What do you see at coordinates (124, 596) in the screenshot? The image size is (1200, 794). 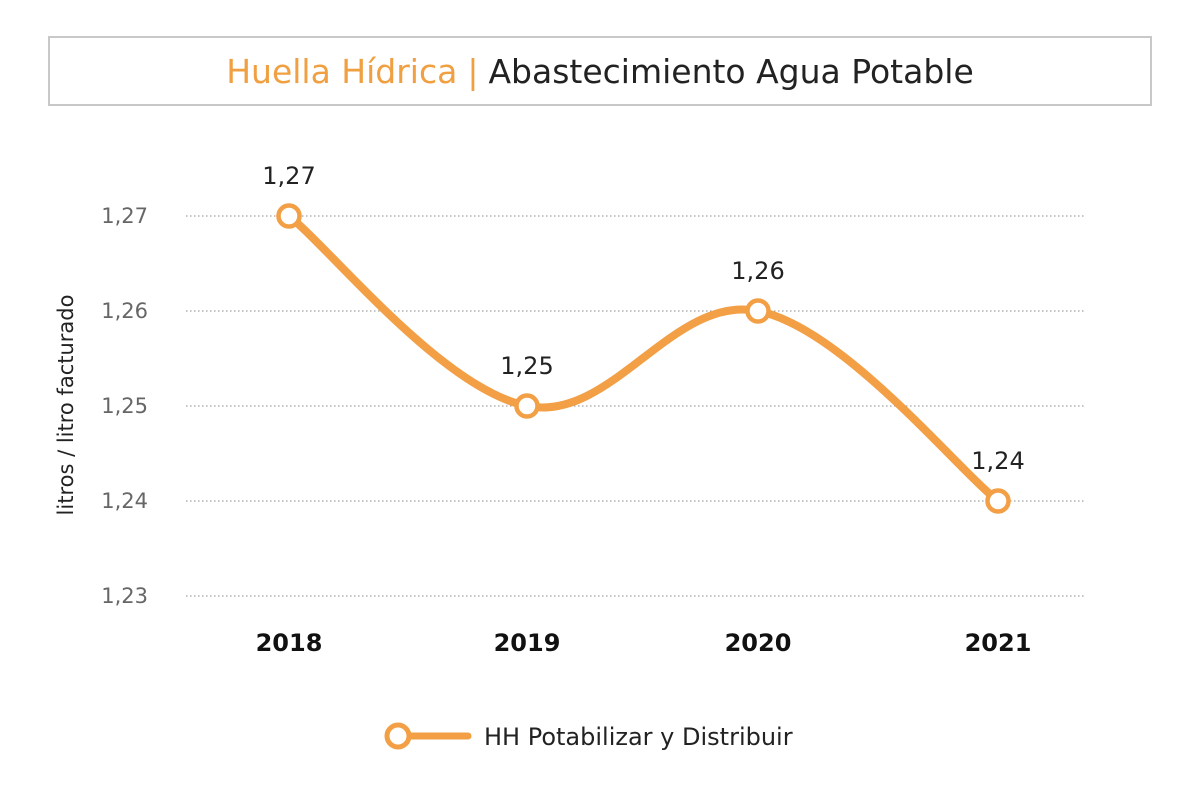 I see `y-tick-label: 1,23` at bounding box center [124, 596].